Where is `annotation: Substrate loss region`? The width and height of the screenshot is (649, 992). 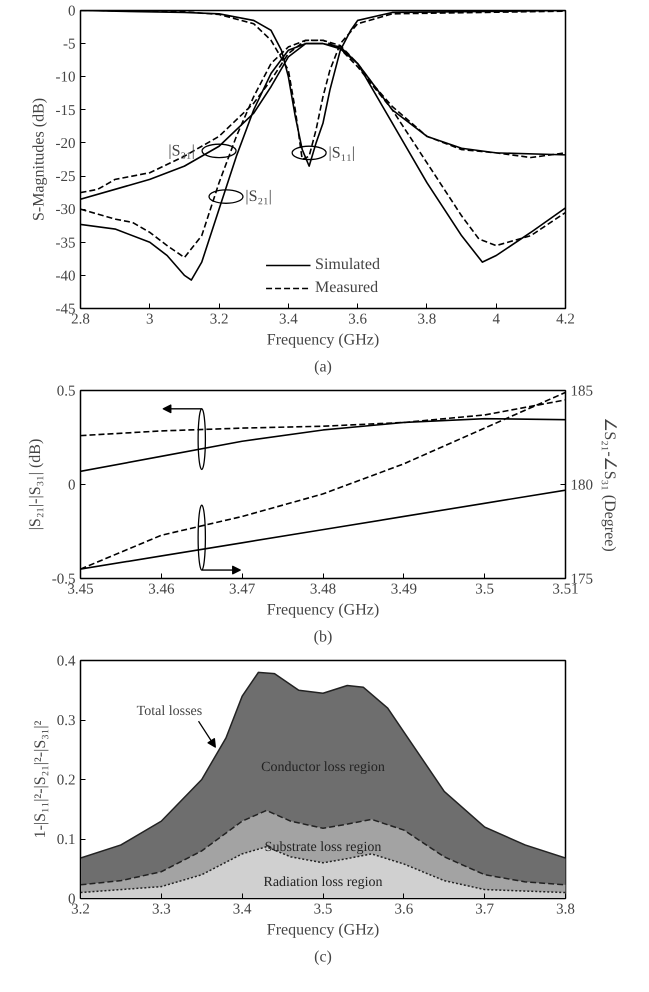 annotation: Substrate loss region is located at coordinates (323, 847).